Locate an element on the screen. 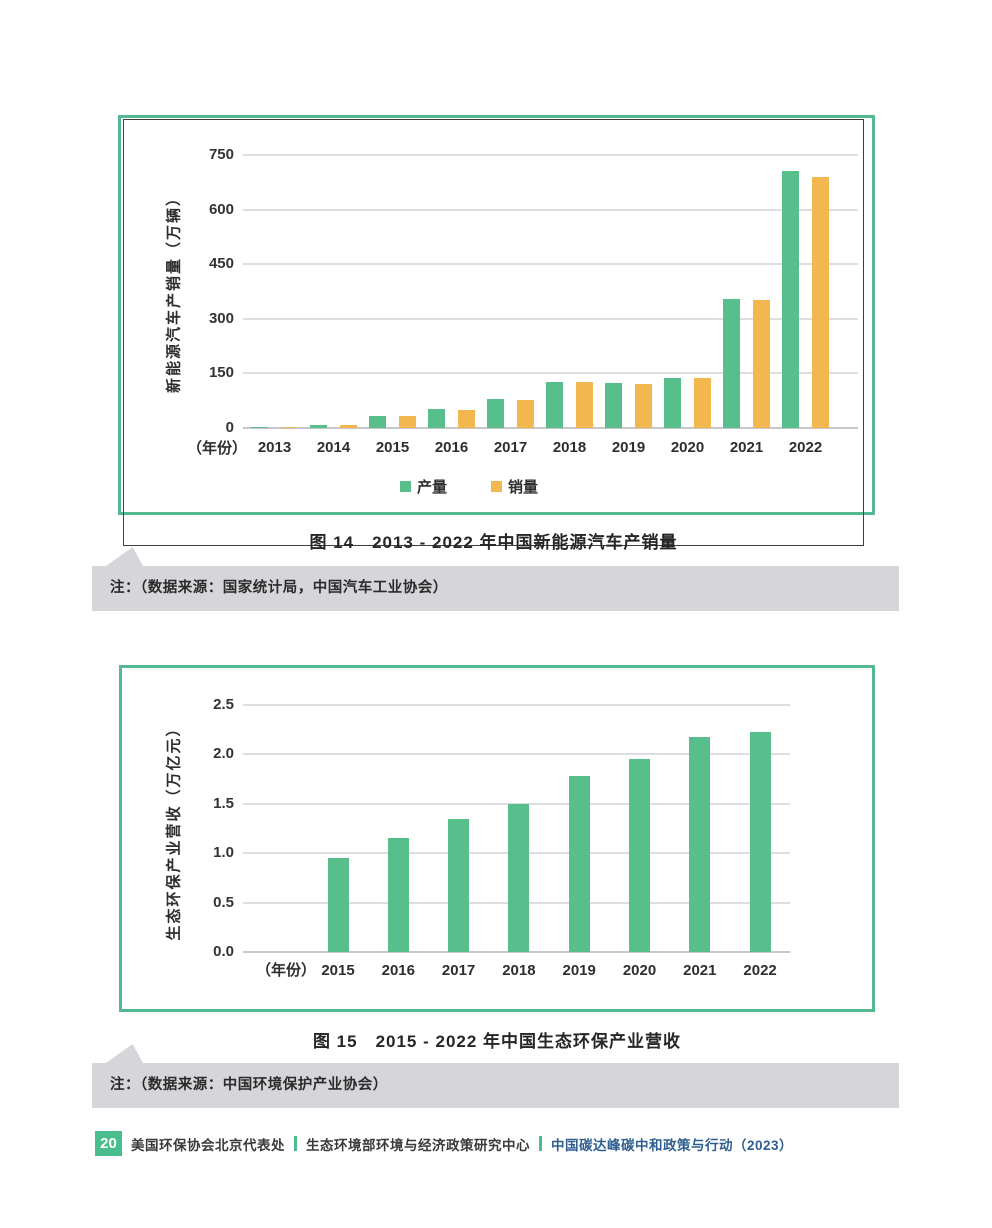 The width and height of the screenshot is (992, 1228). figure14-y-axis-label: 新能源汽车产销量（万辆） is located at coordinates (174, 291).